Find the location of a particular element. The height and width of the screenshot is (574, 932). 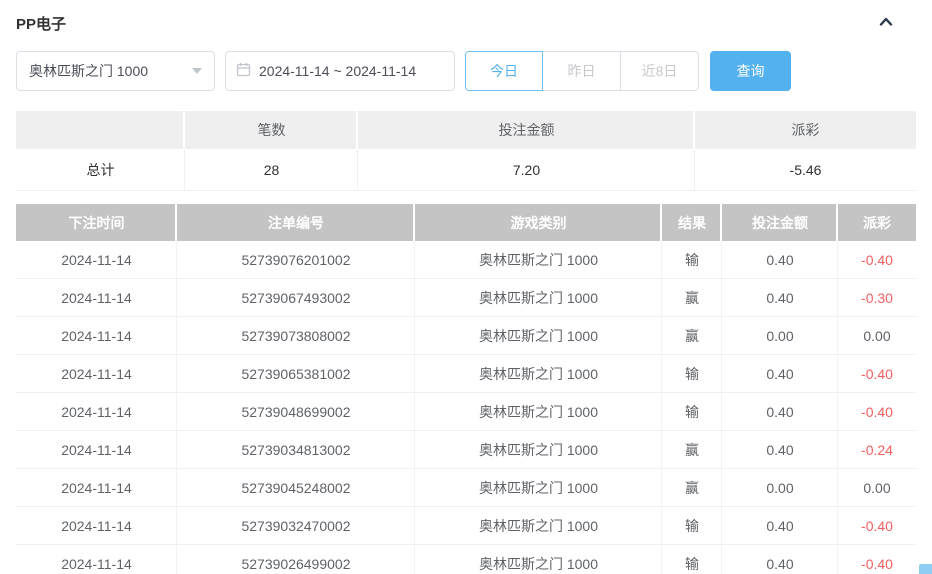

summary-payout-value: -5.46 is located at coordinates (805, 169).